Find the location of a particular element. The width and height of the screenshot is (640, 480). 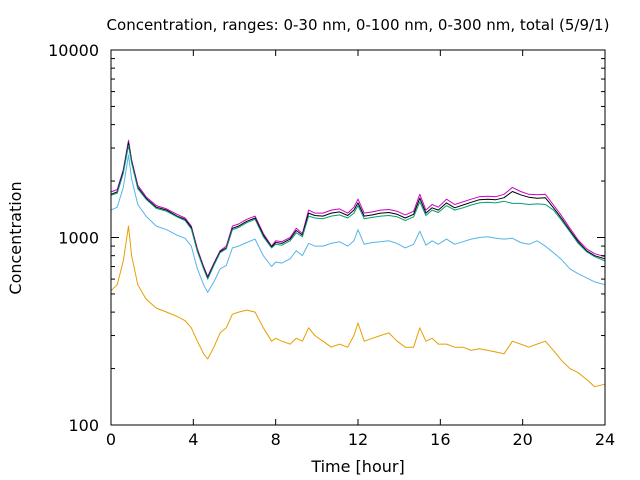

x-axis-title: Time [hour] is located at coordinates (357, 466).